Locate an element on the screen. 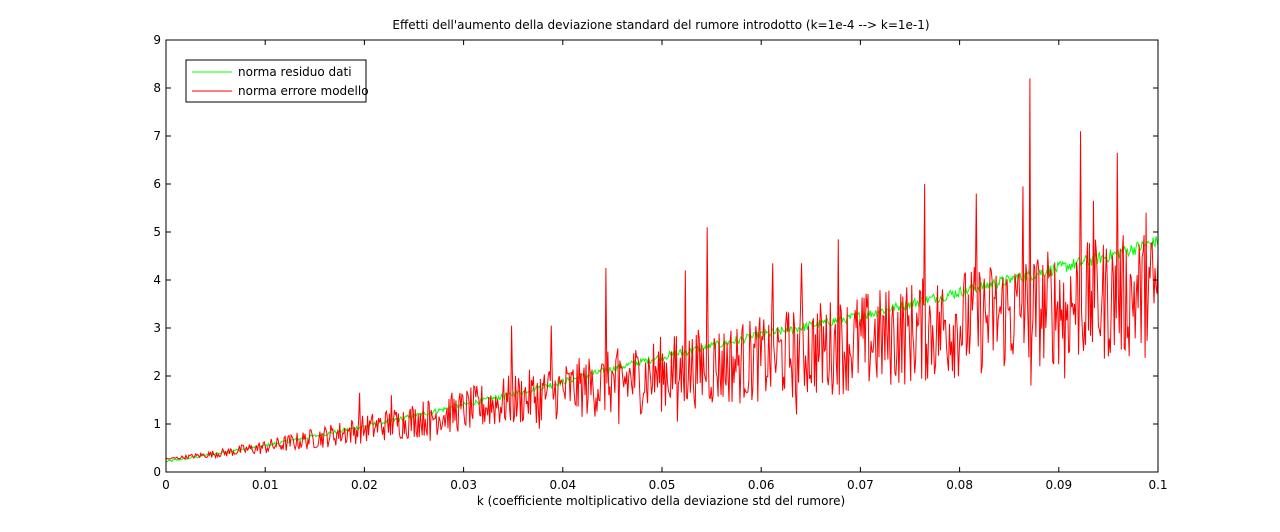  x-tick-label: 0.06 is located at coordinates (761, 485).